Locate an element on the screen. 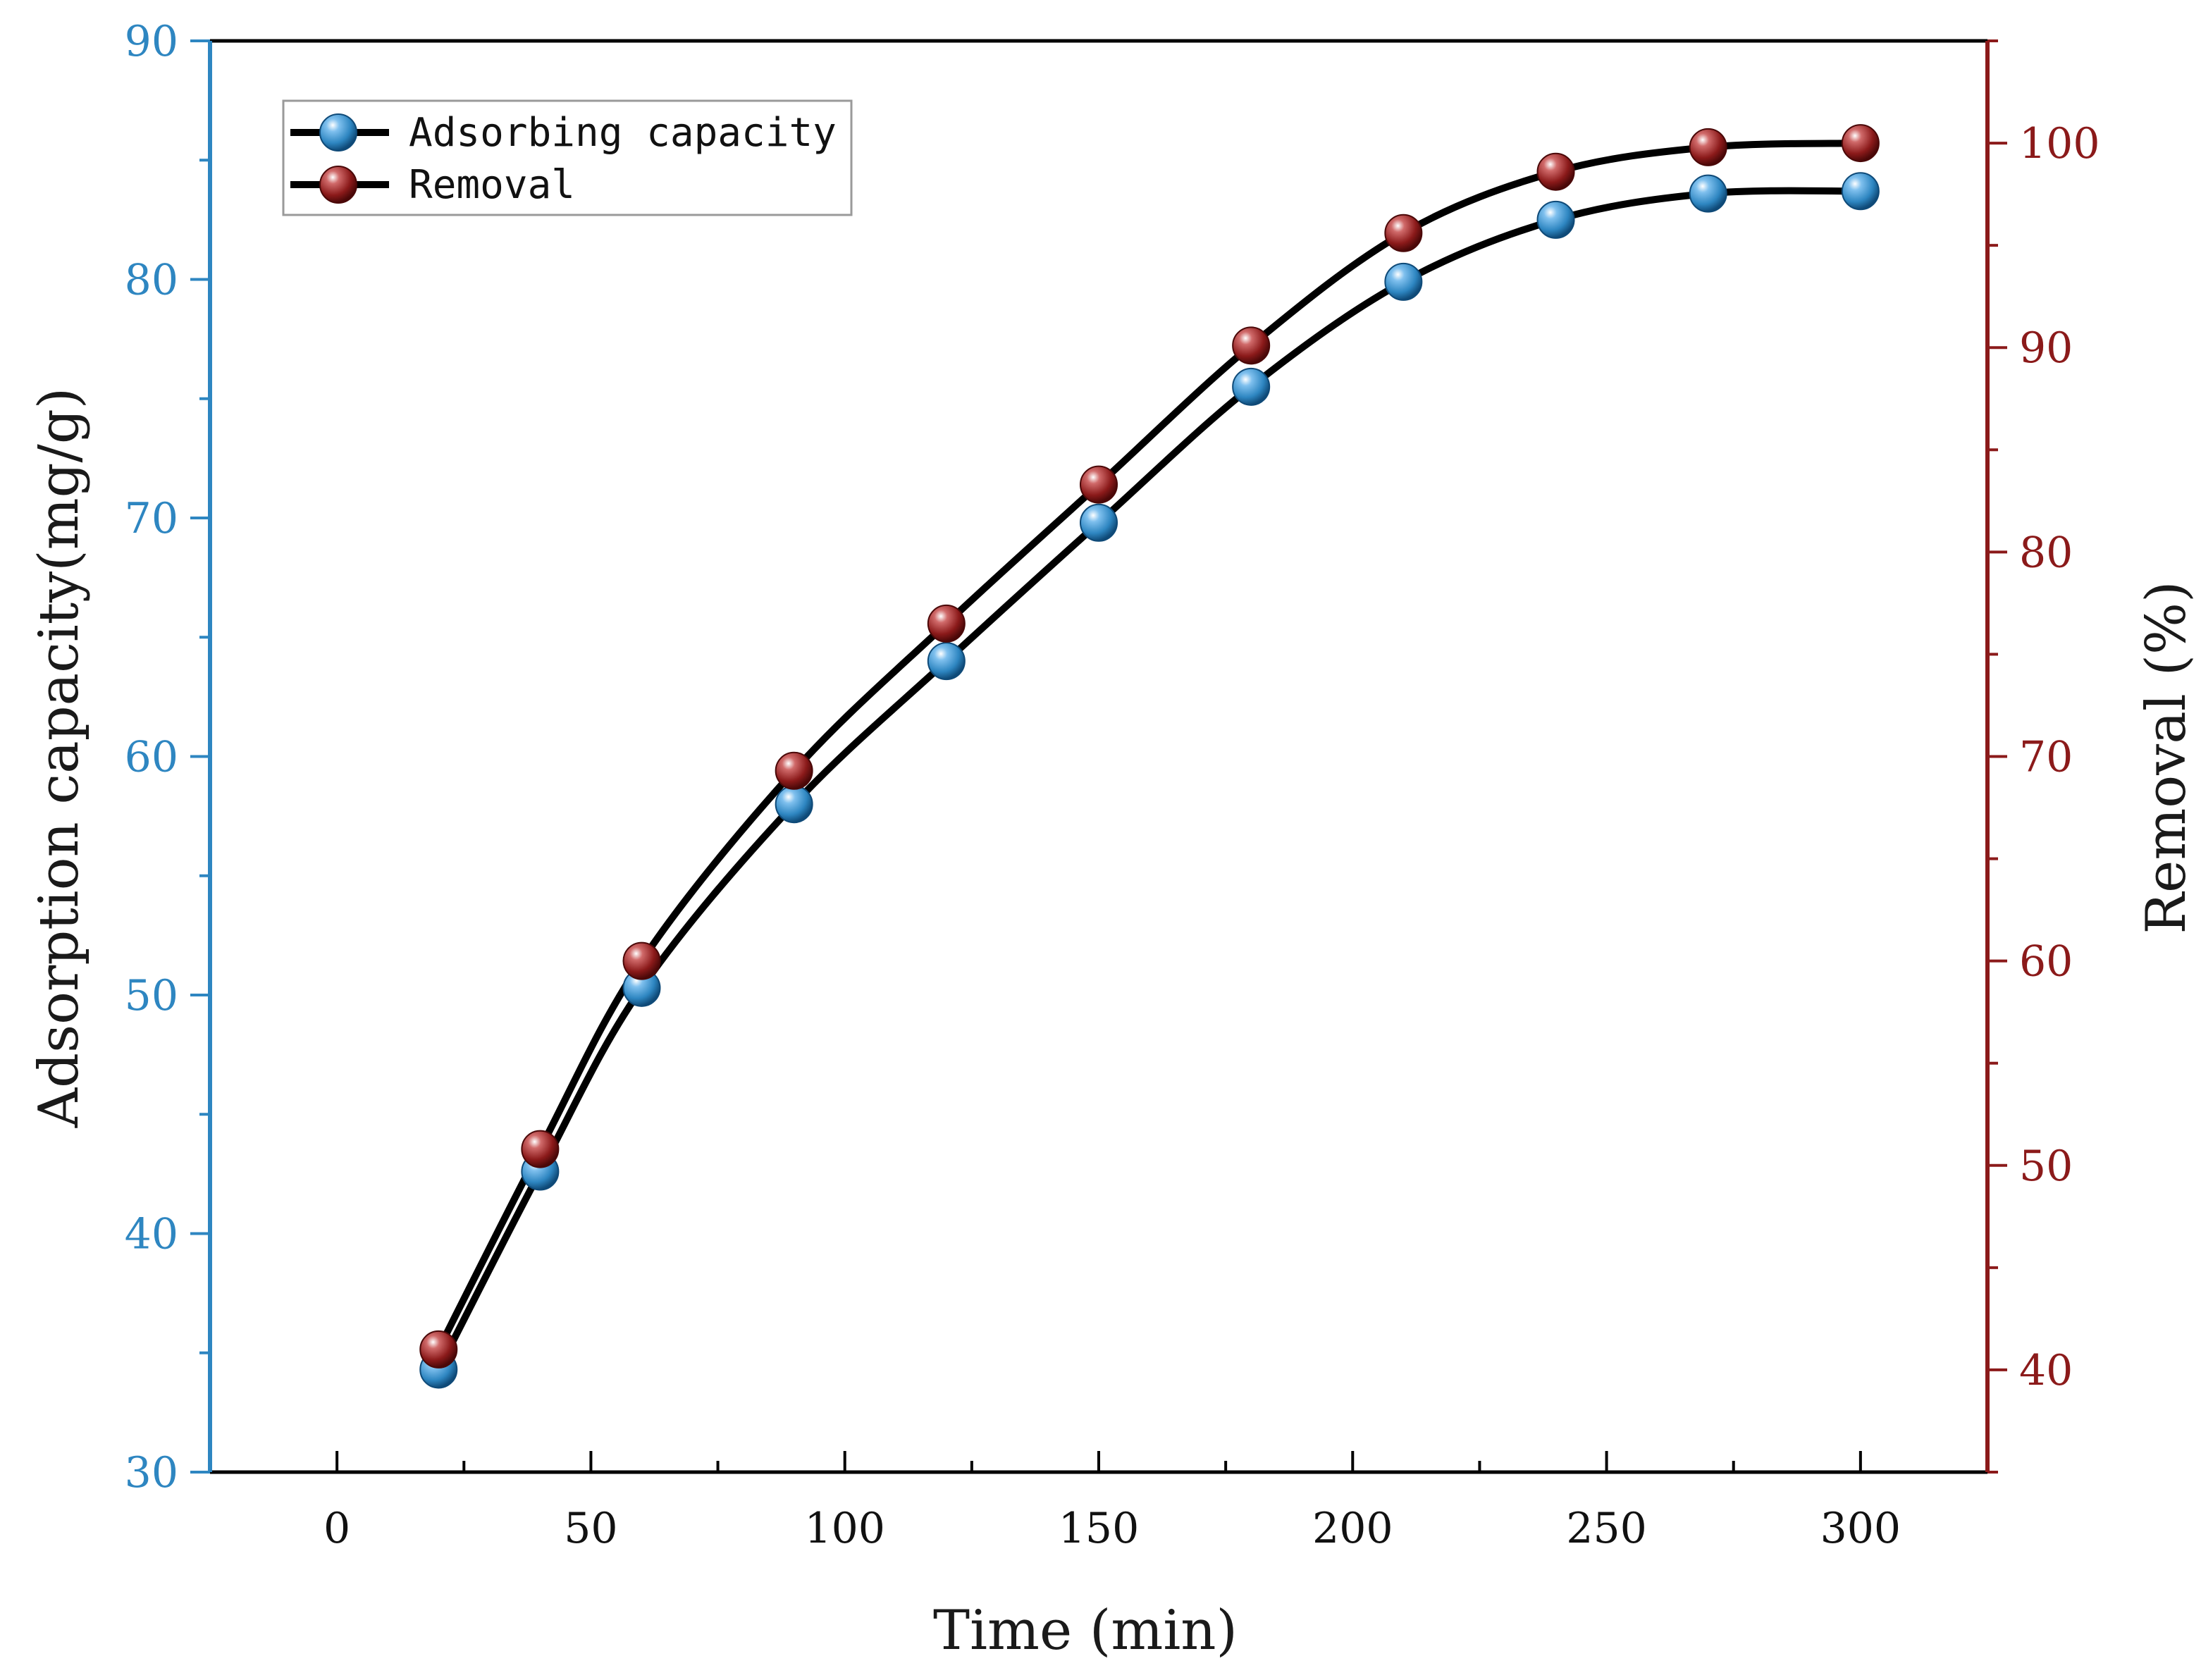  y-left-tick-label: 90 is located at coordinates (151, 41).